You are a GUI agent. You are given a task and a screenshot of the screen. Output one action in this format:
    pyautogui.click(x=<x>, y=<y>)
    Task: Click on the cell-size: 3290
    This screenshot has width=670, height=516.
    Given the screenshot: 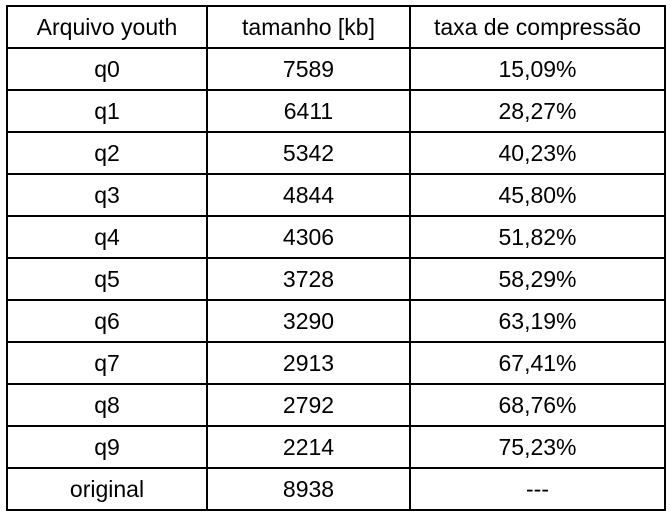 What is the action you would take?
    pyautogui.click(x=308, y=321)
    